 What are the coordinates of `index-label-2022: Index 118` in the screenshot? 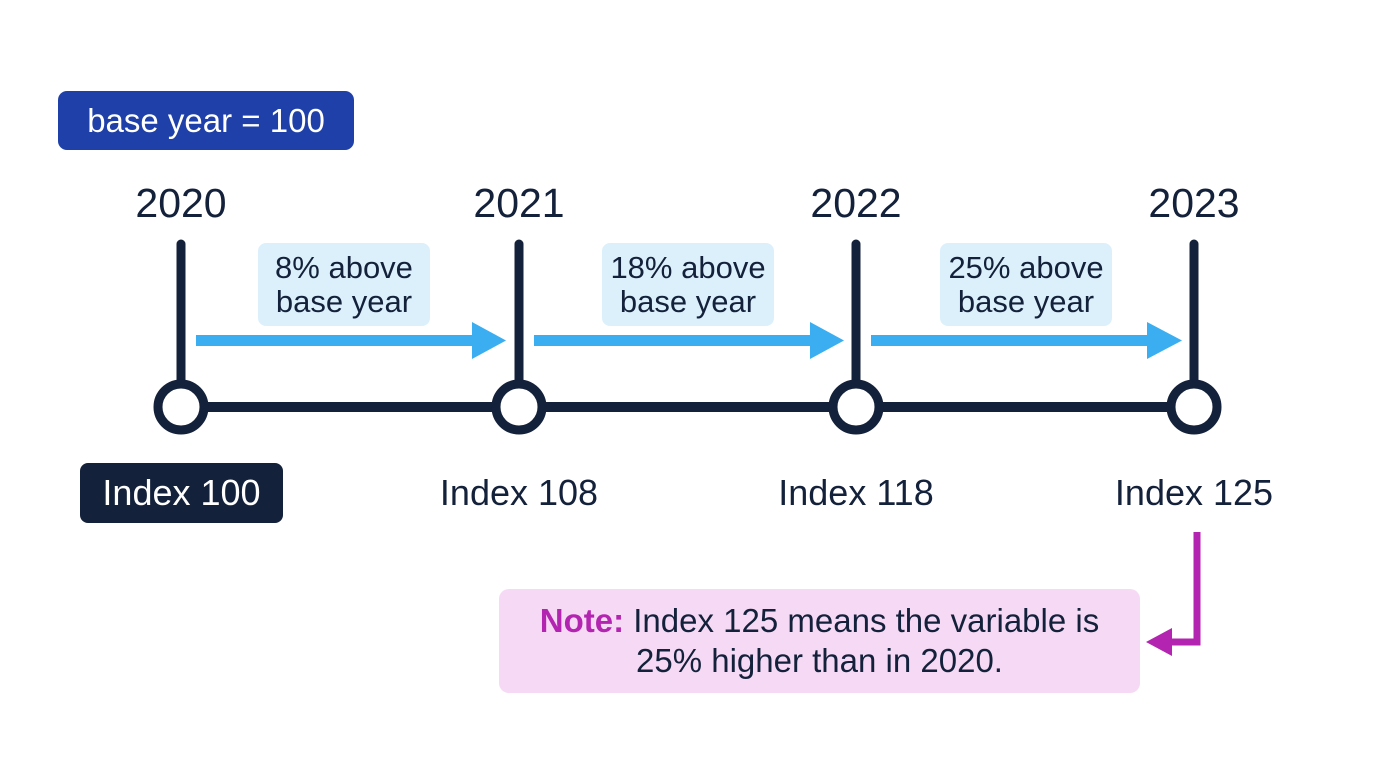 It's located at (856, 492).